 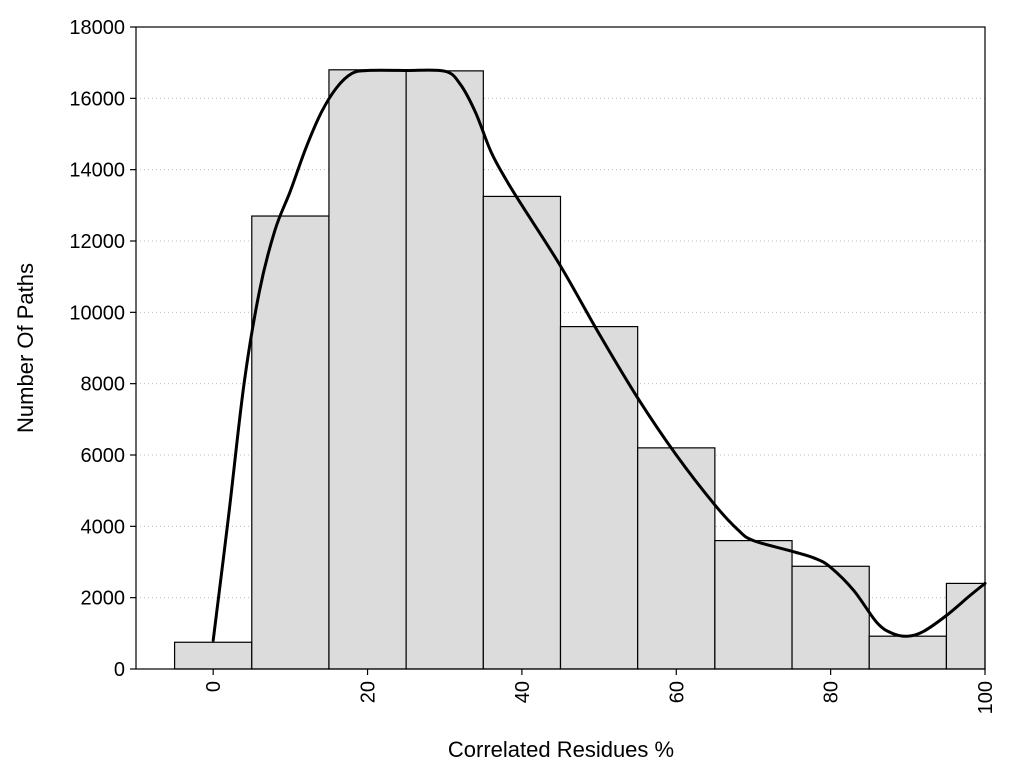 What do you see at coordinates (97, 171) in the screenshot?
I see `y-tick-label: 14000` at bounding box center [97, 171].